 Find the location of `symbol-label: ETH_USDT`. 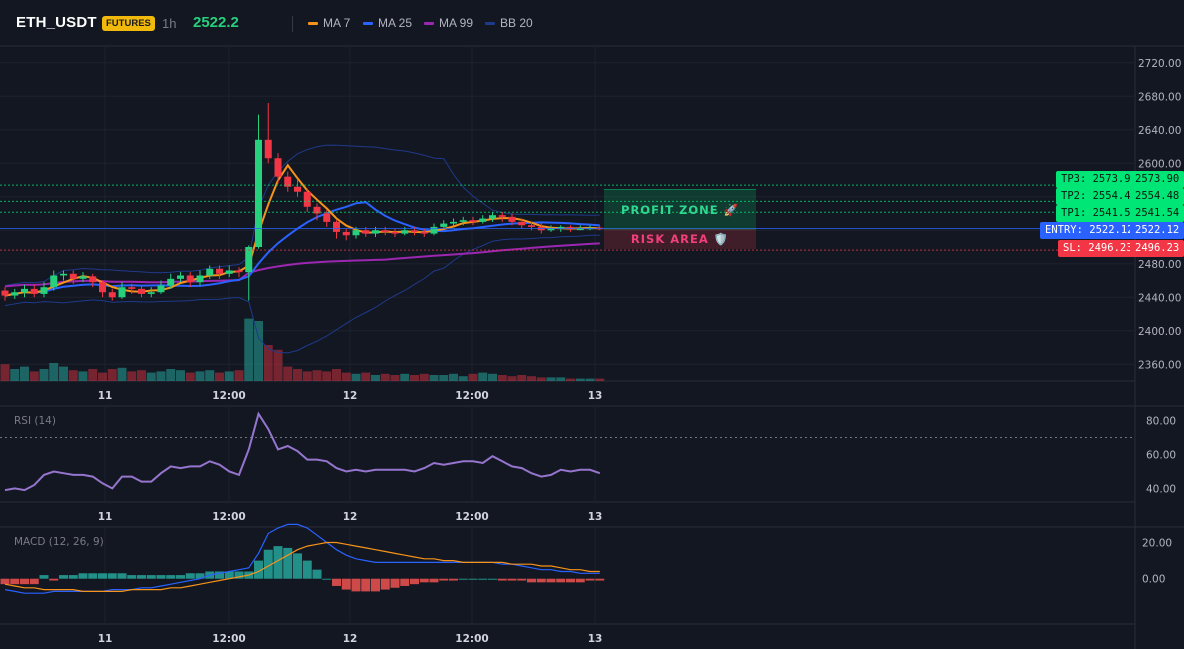

symbol-label: ETH_USDT is located at coordinates (56, 22).